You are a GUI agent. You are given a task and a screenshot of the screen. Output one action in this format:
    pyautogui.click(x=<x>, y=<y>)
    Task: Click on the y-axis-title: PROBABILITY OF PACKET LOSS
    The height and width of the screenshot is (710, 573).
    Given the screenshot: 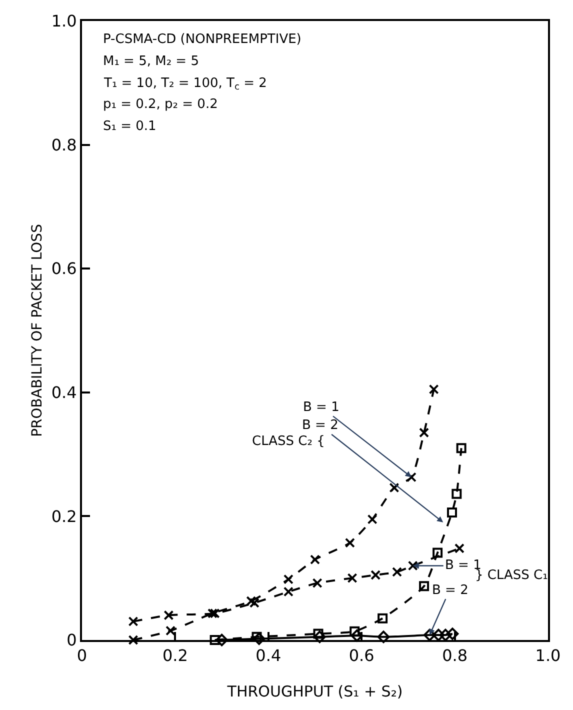 What is the action you would take?
    pyautogui.click(x=37, y=330)
    